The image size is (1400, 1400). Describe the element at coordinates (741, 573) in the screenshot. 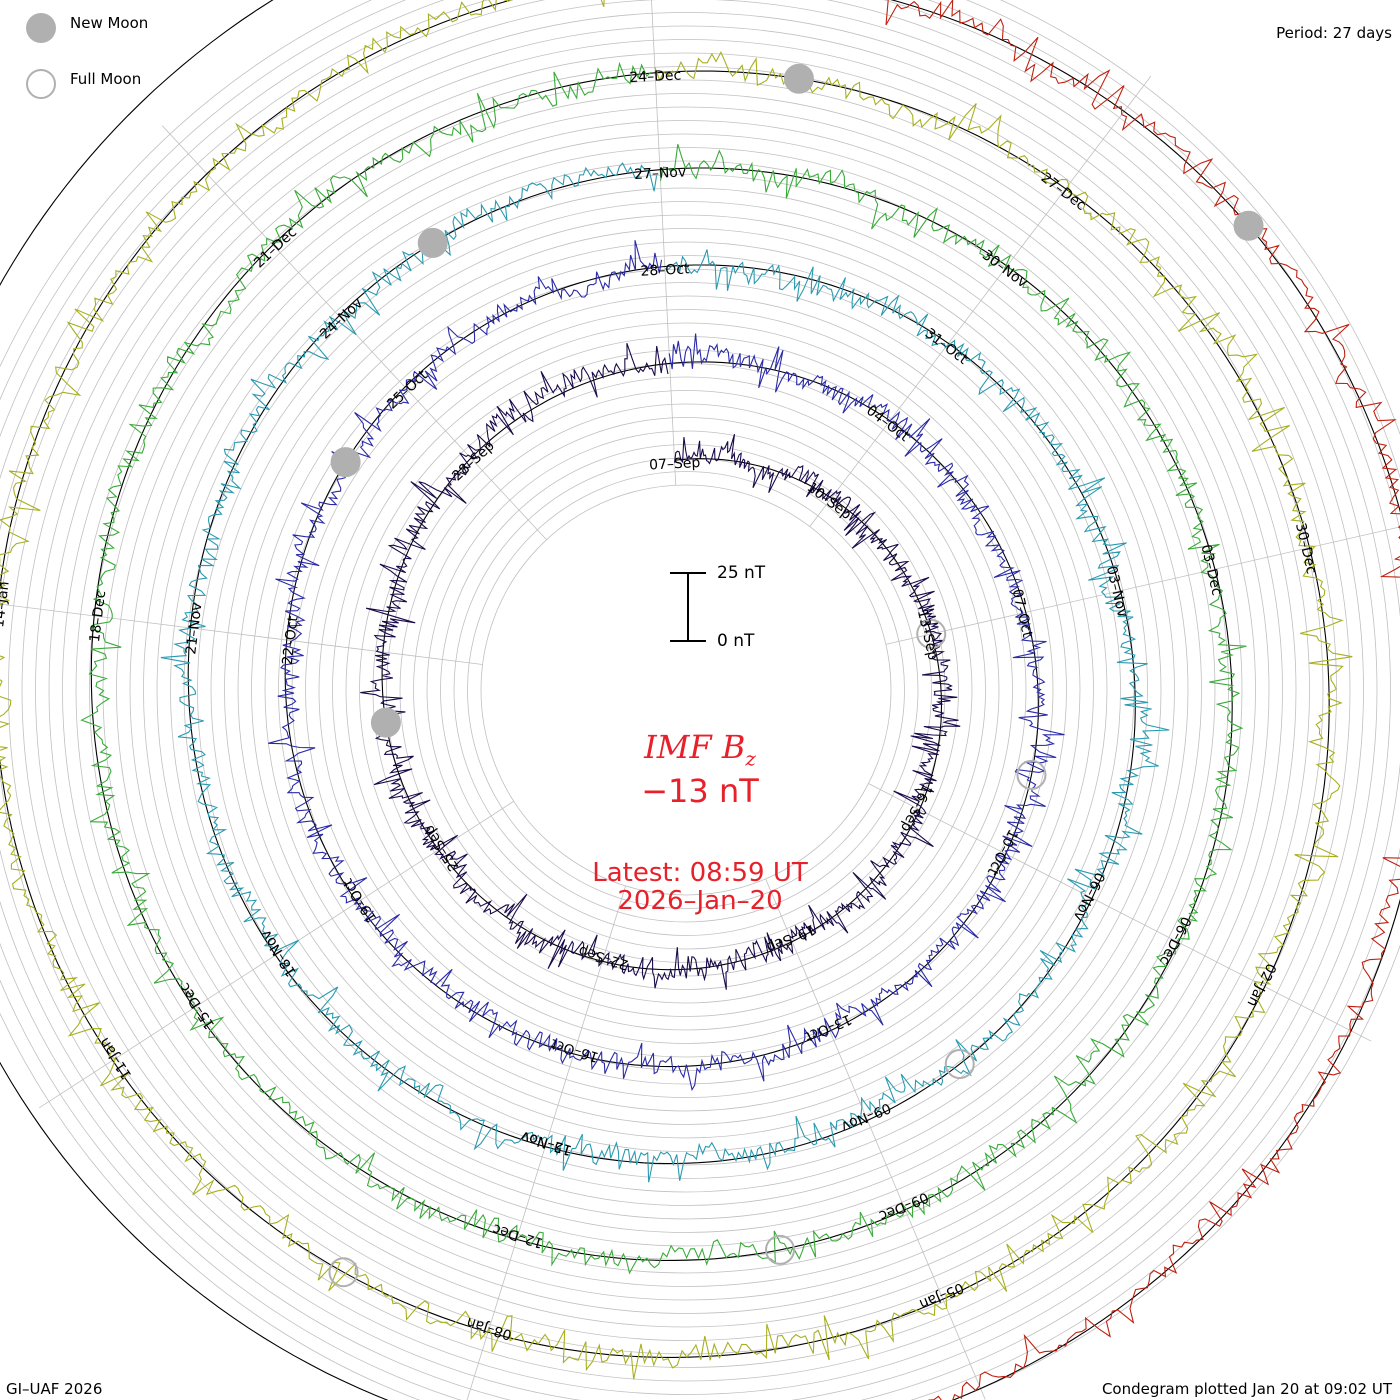

I see `scale-top-label: 25 nT` at that location.